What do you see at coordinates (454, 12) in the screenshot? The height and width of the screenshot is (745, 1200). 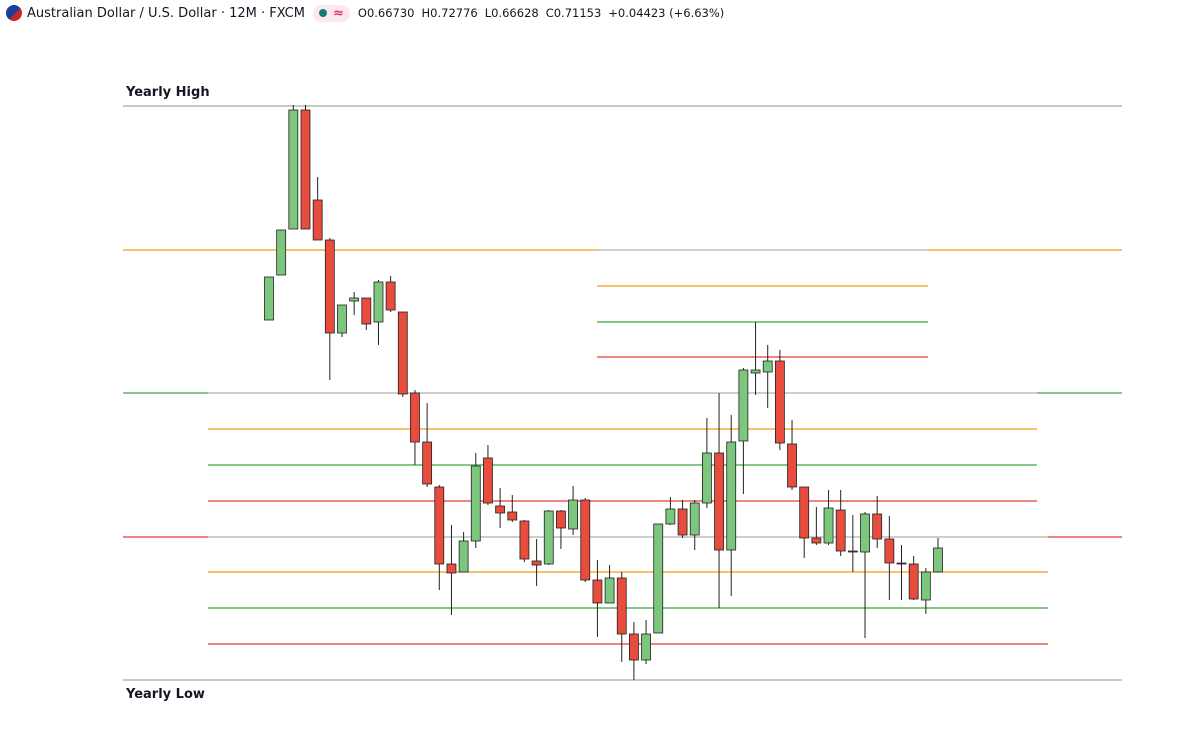 I see `ohlc-value: 0.72776` at bounding box center [454, 12].